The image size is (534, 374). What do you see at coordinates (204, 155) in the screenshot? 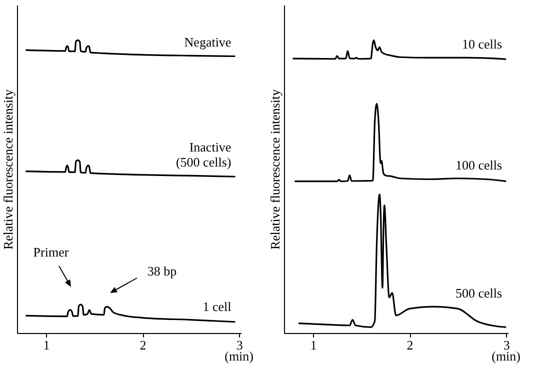
I see `series-label: Inactive (500 cells)` at bounding box center [204, 155].